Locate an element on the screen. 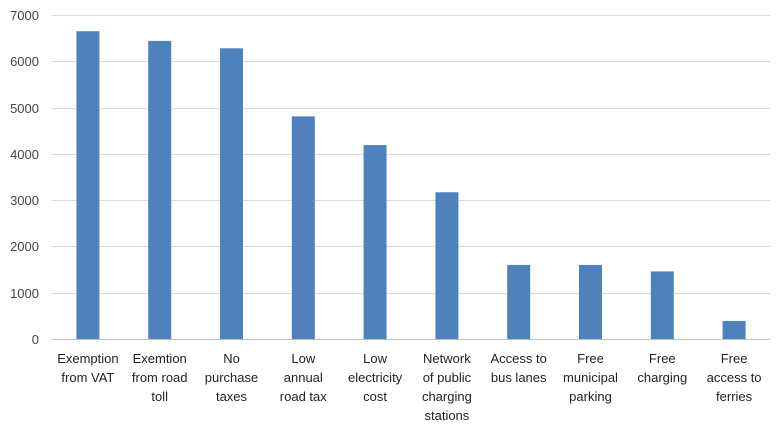 Image resolution: width=780 pixels, height=433 pixels. x-category-label: Free municipal parking is located at coordinates (590, 377).